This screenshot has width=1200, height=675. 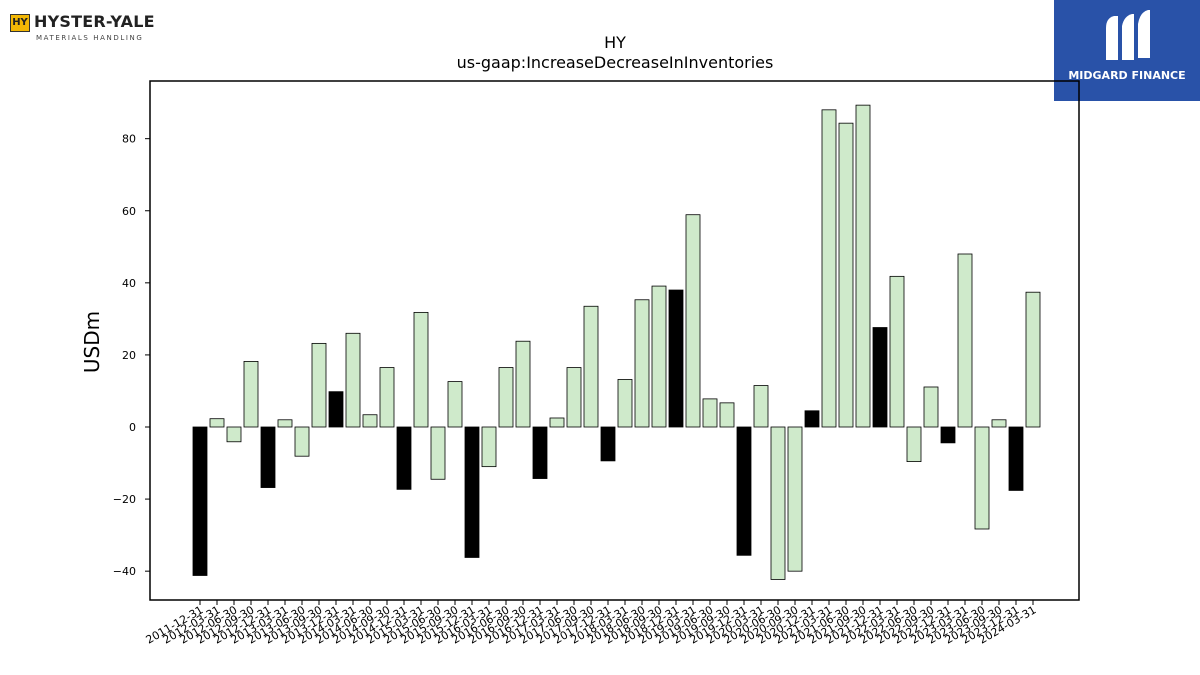 I want to click on y-tick-label: 0, so click(x=132, y=427).